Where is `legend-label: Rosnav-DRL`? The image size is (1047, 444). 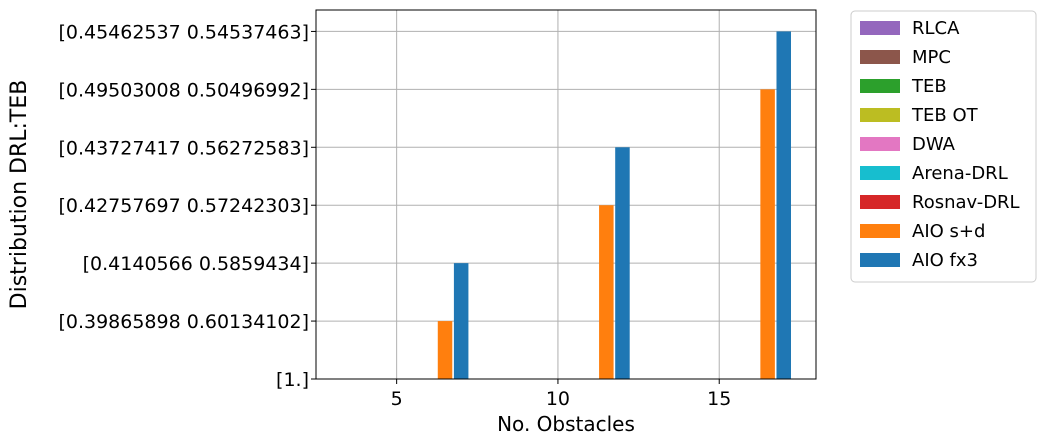
legend-label: Rosnav-DRL is located at coordinates (966, 202).